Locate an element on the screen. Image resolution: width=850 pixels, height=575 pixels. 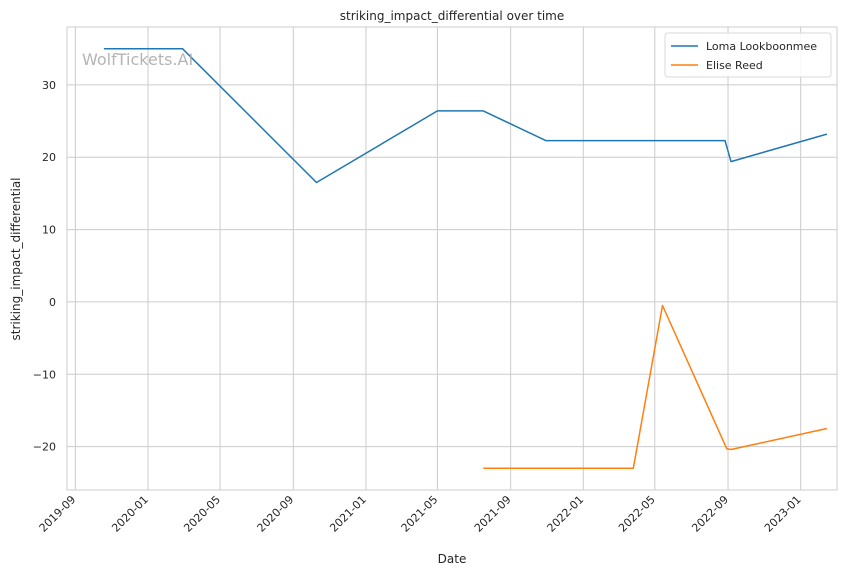
y-tick-label: −20 is located at coordinates (44, 447).